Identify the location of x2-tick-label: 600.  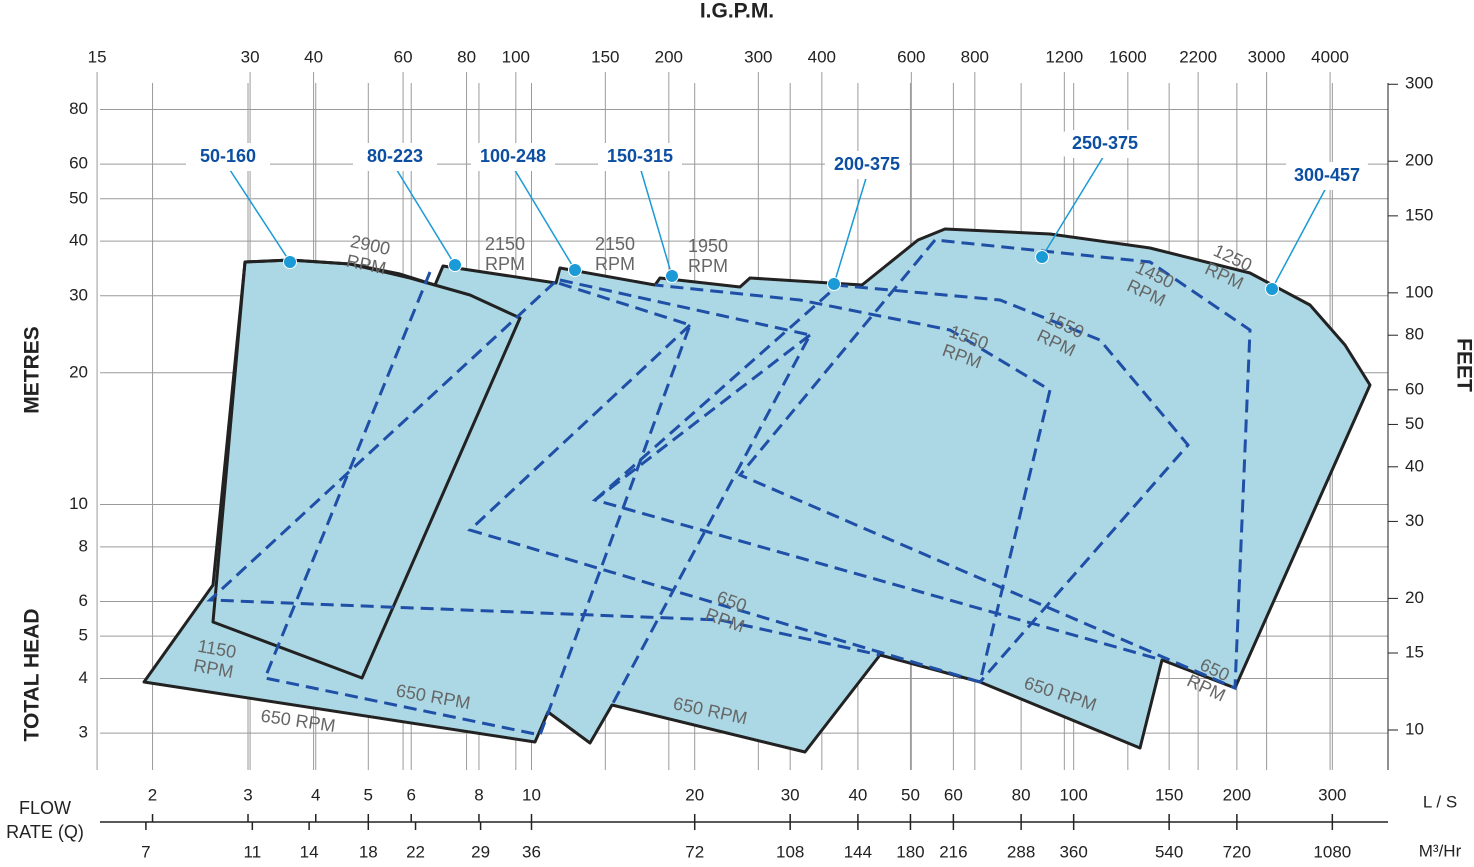
(911, 56).